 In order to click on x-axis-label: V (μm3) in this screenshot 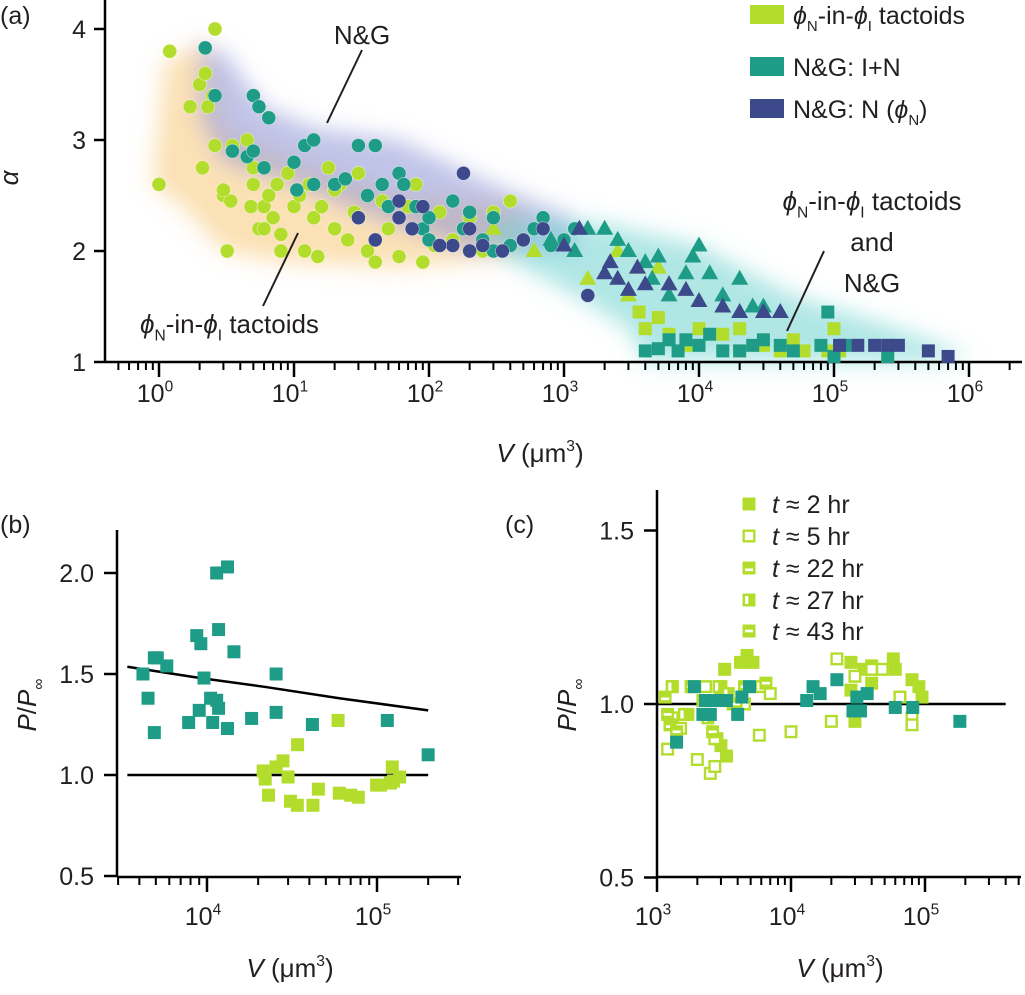, I will do `click(289, 968)`.